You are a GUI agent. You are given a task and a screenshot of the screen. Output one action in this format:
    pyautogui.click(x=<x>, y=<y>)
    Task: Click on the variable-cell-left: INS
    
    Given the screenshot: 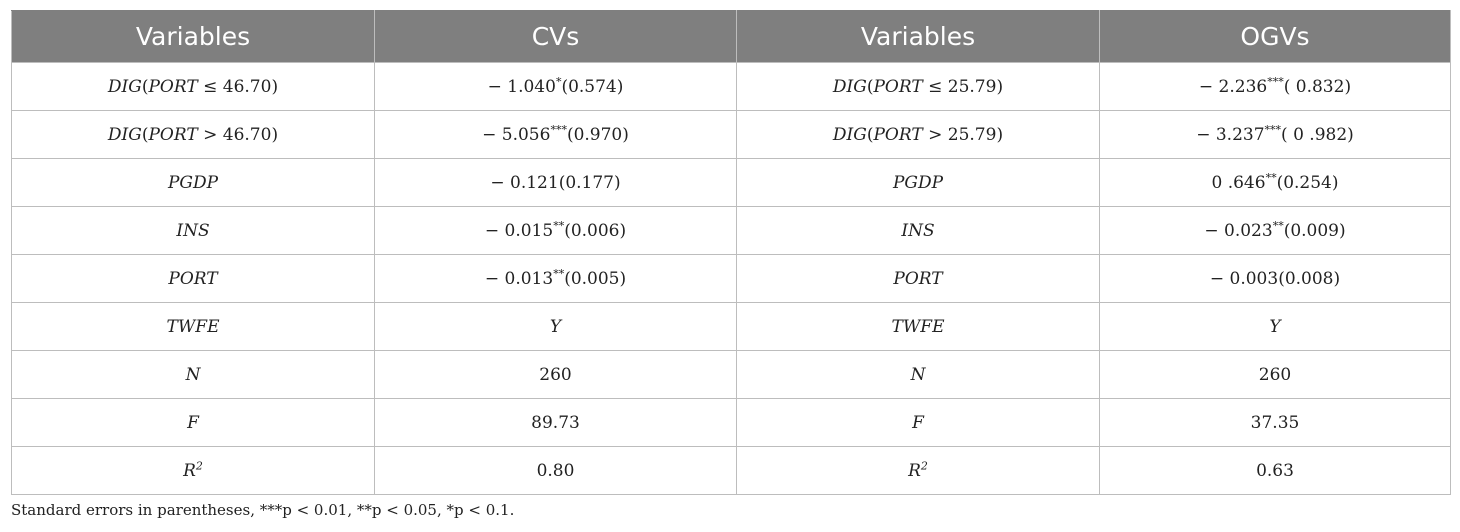 What is the action you would take?
    pyautogui.click(x=193, y=230)
    